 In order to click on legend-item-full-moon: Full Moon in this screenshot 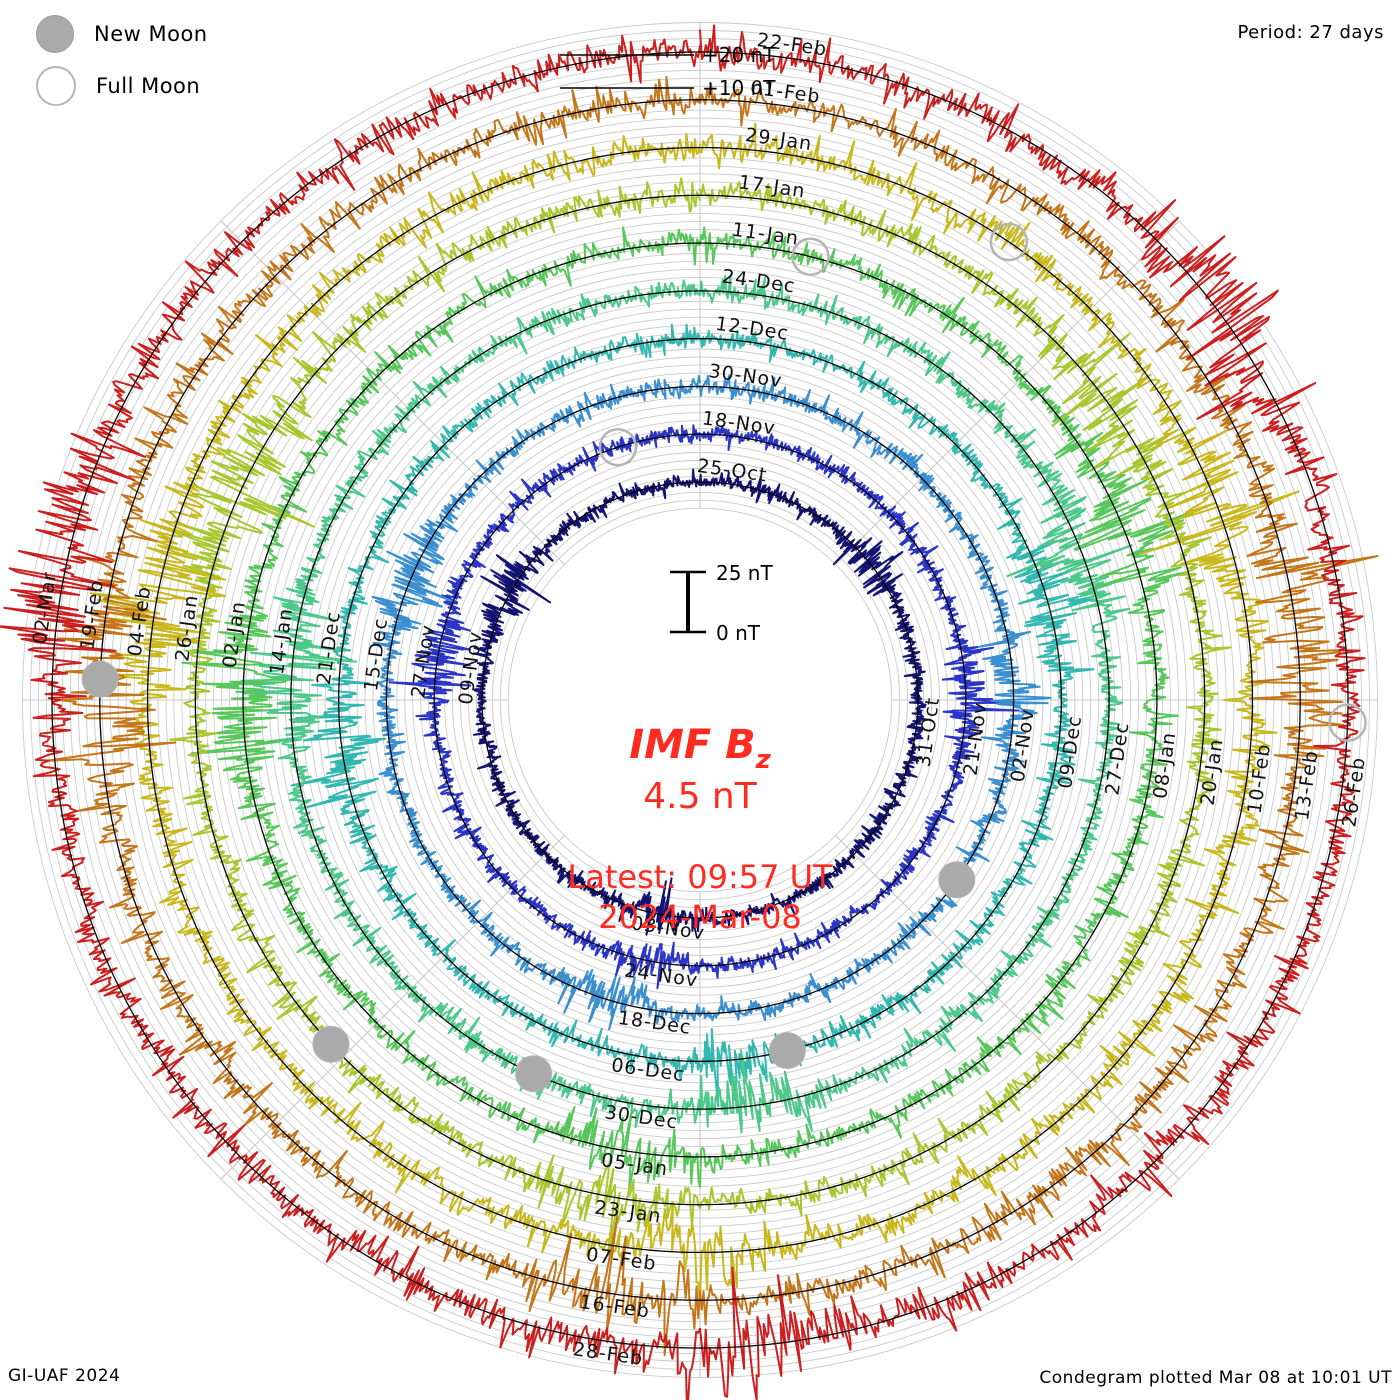, I will do `click(114, 86)`.